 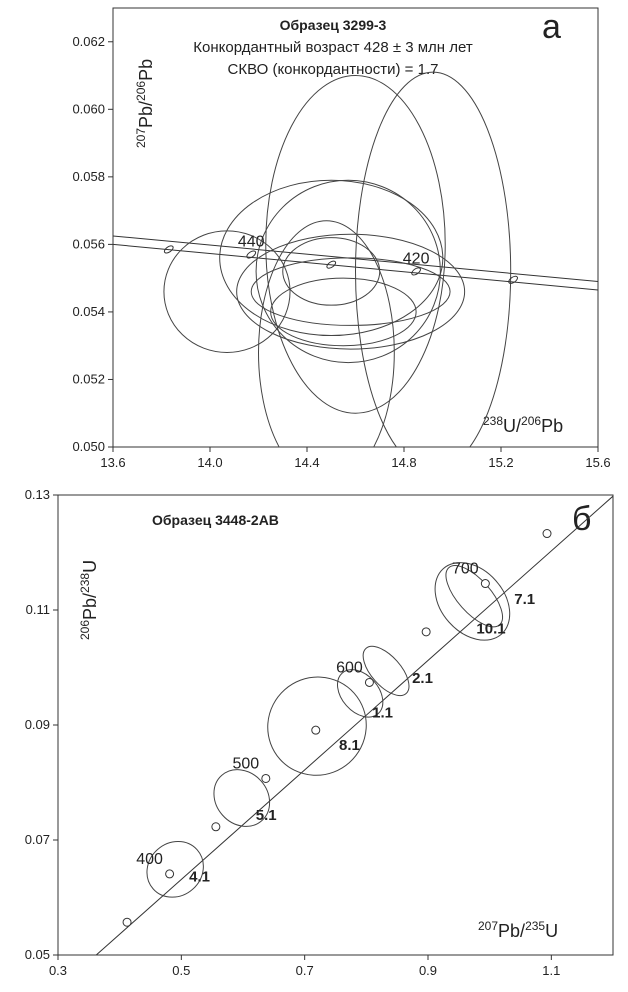 What do you see at coordinates (209, 462) in the screenshot?
I see `x-tick-label-a: 14.0` at bounding box center [209, 462].